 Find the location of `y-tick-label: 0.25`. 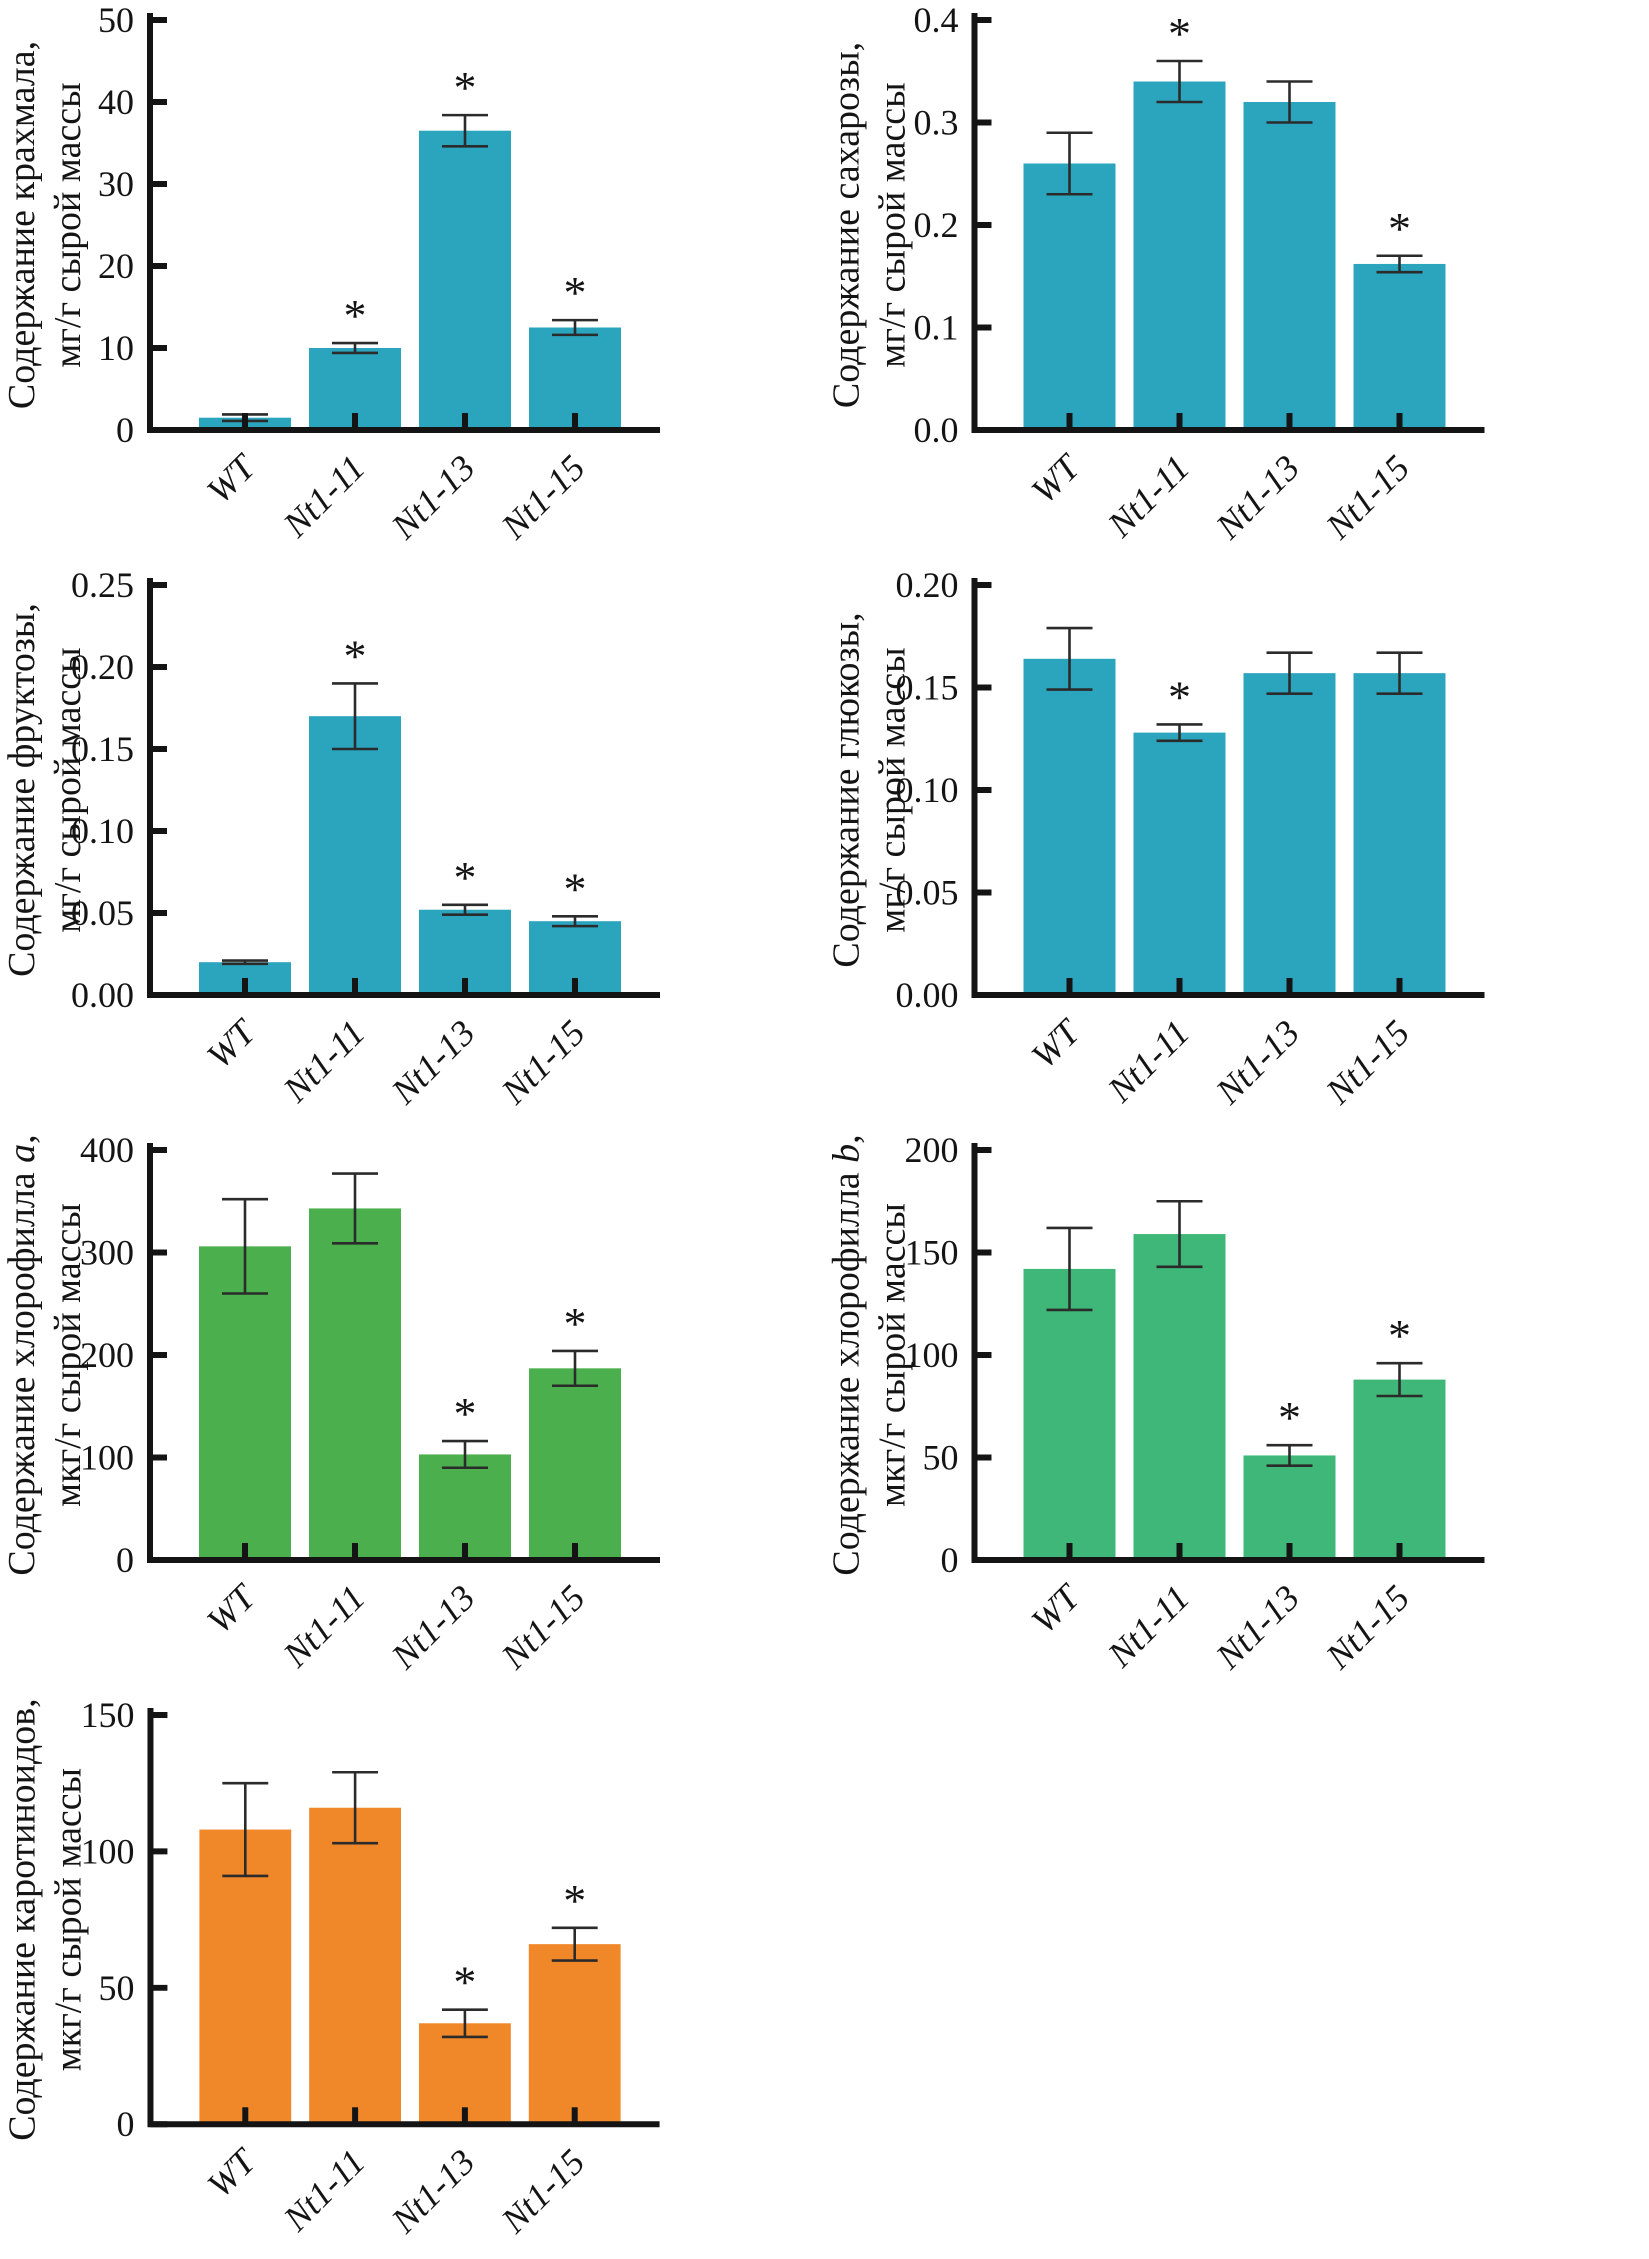

y-tick-label: 0.25 is located at coordinates (102, 585).